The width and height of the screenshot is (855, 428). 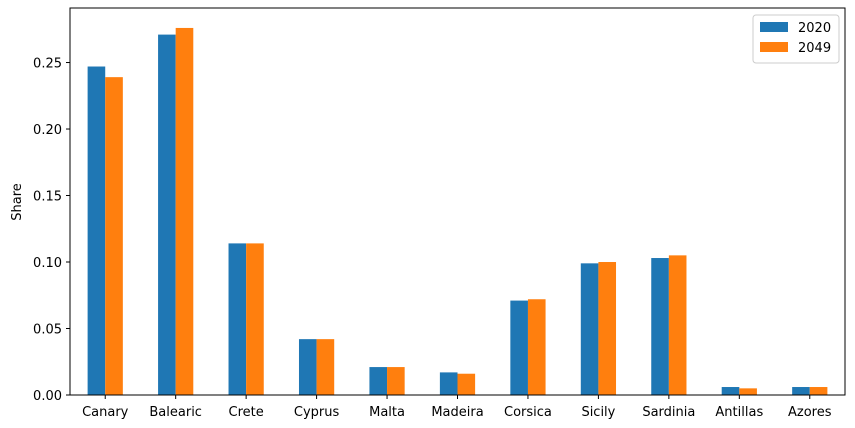 I want to click on legend: 2020 2049, so click(x=796, y=39).